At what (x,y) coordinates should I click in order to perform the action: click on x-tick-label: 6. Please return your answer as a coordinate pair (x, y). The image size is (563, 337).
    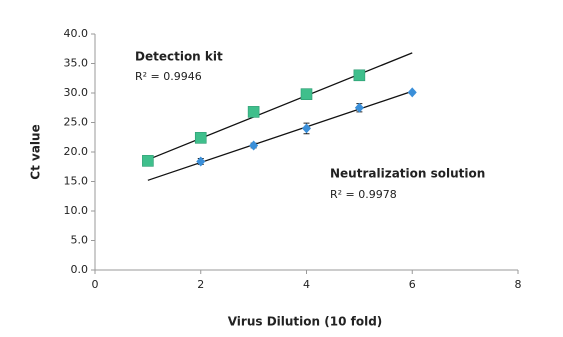
    Looking at the image, I should click on (412, 284).